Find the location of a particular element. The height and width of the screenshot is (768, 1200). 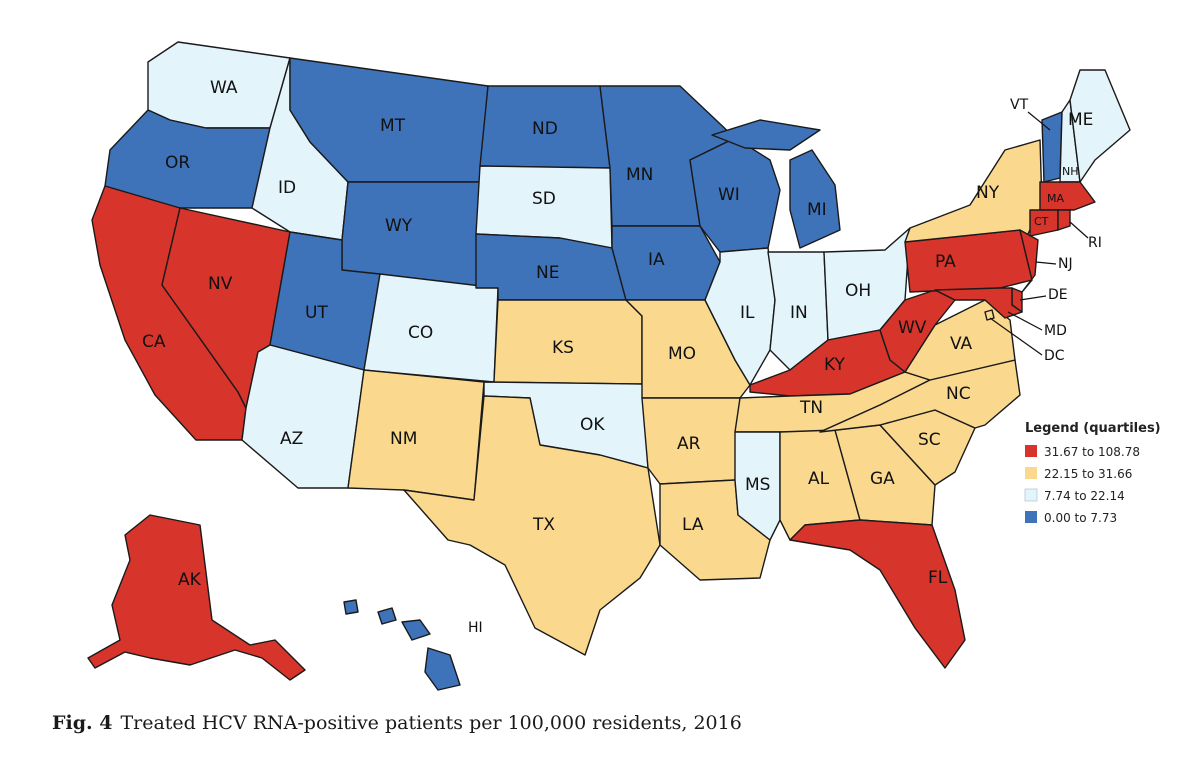

label-WA: WA is located at coordinates (224, 88).